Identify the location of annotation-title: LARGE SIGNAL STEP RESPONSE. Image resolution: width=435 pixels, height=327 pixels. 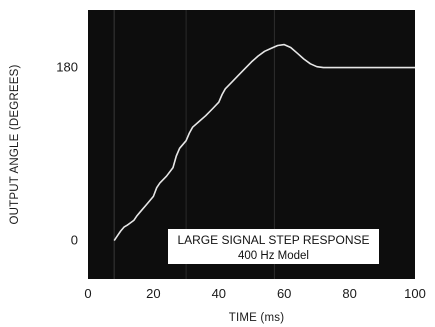
(273, 240).